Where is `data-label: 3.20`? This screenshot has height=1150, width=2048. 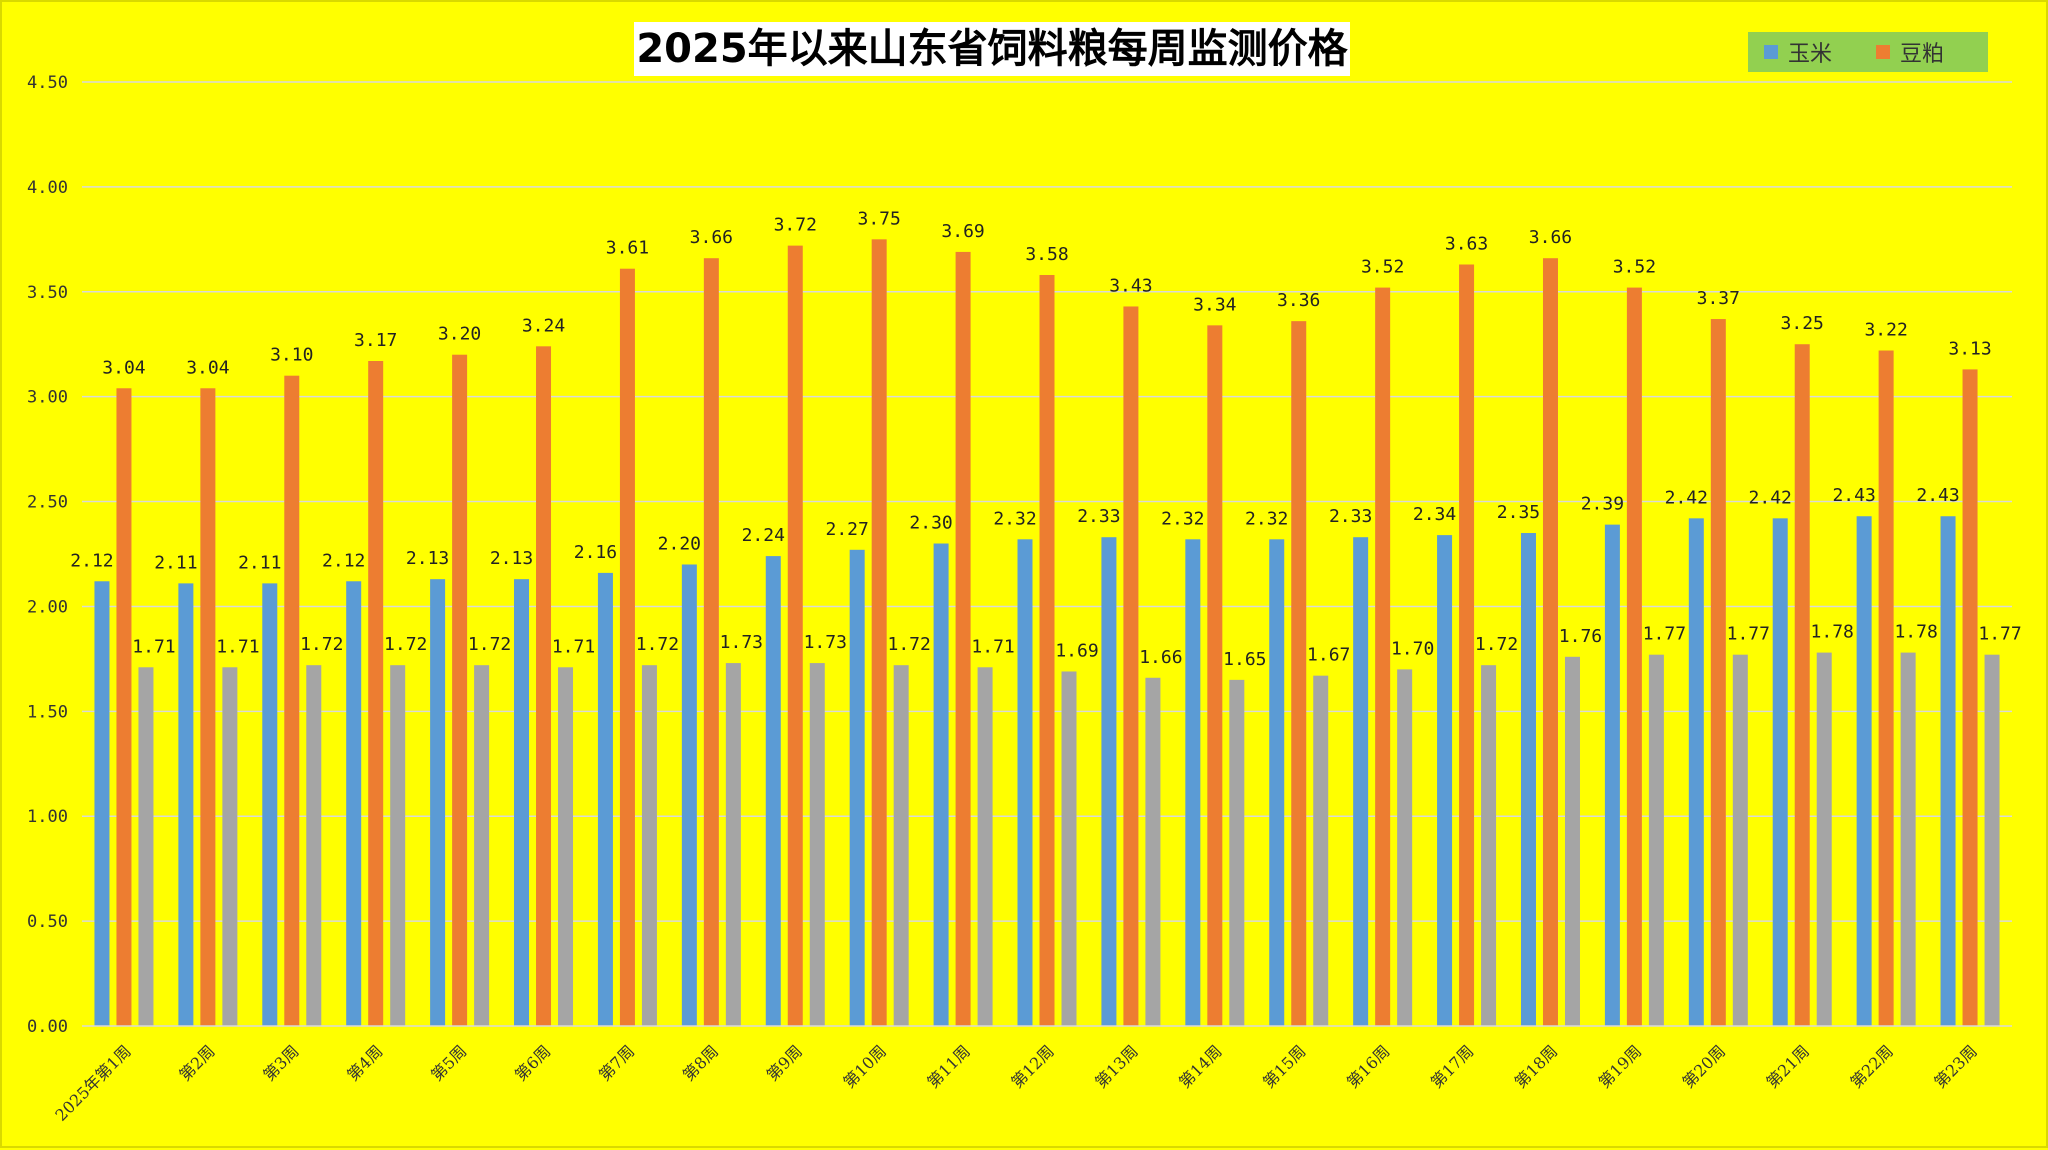
data-label: 3.20 is located at coordinates (459, 334).